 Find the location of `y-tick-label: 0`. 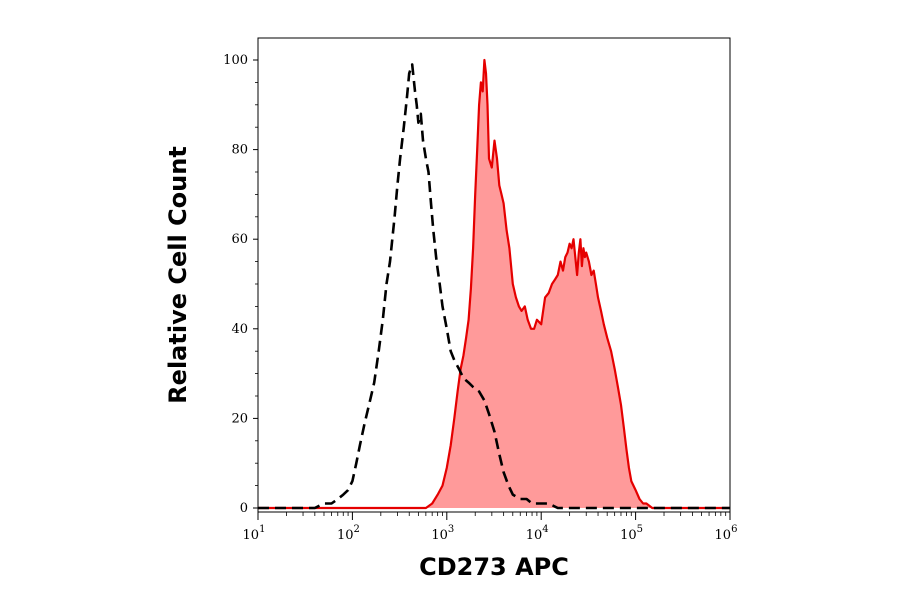

y-tick-label: 0 is located at coordinates (244, 508).